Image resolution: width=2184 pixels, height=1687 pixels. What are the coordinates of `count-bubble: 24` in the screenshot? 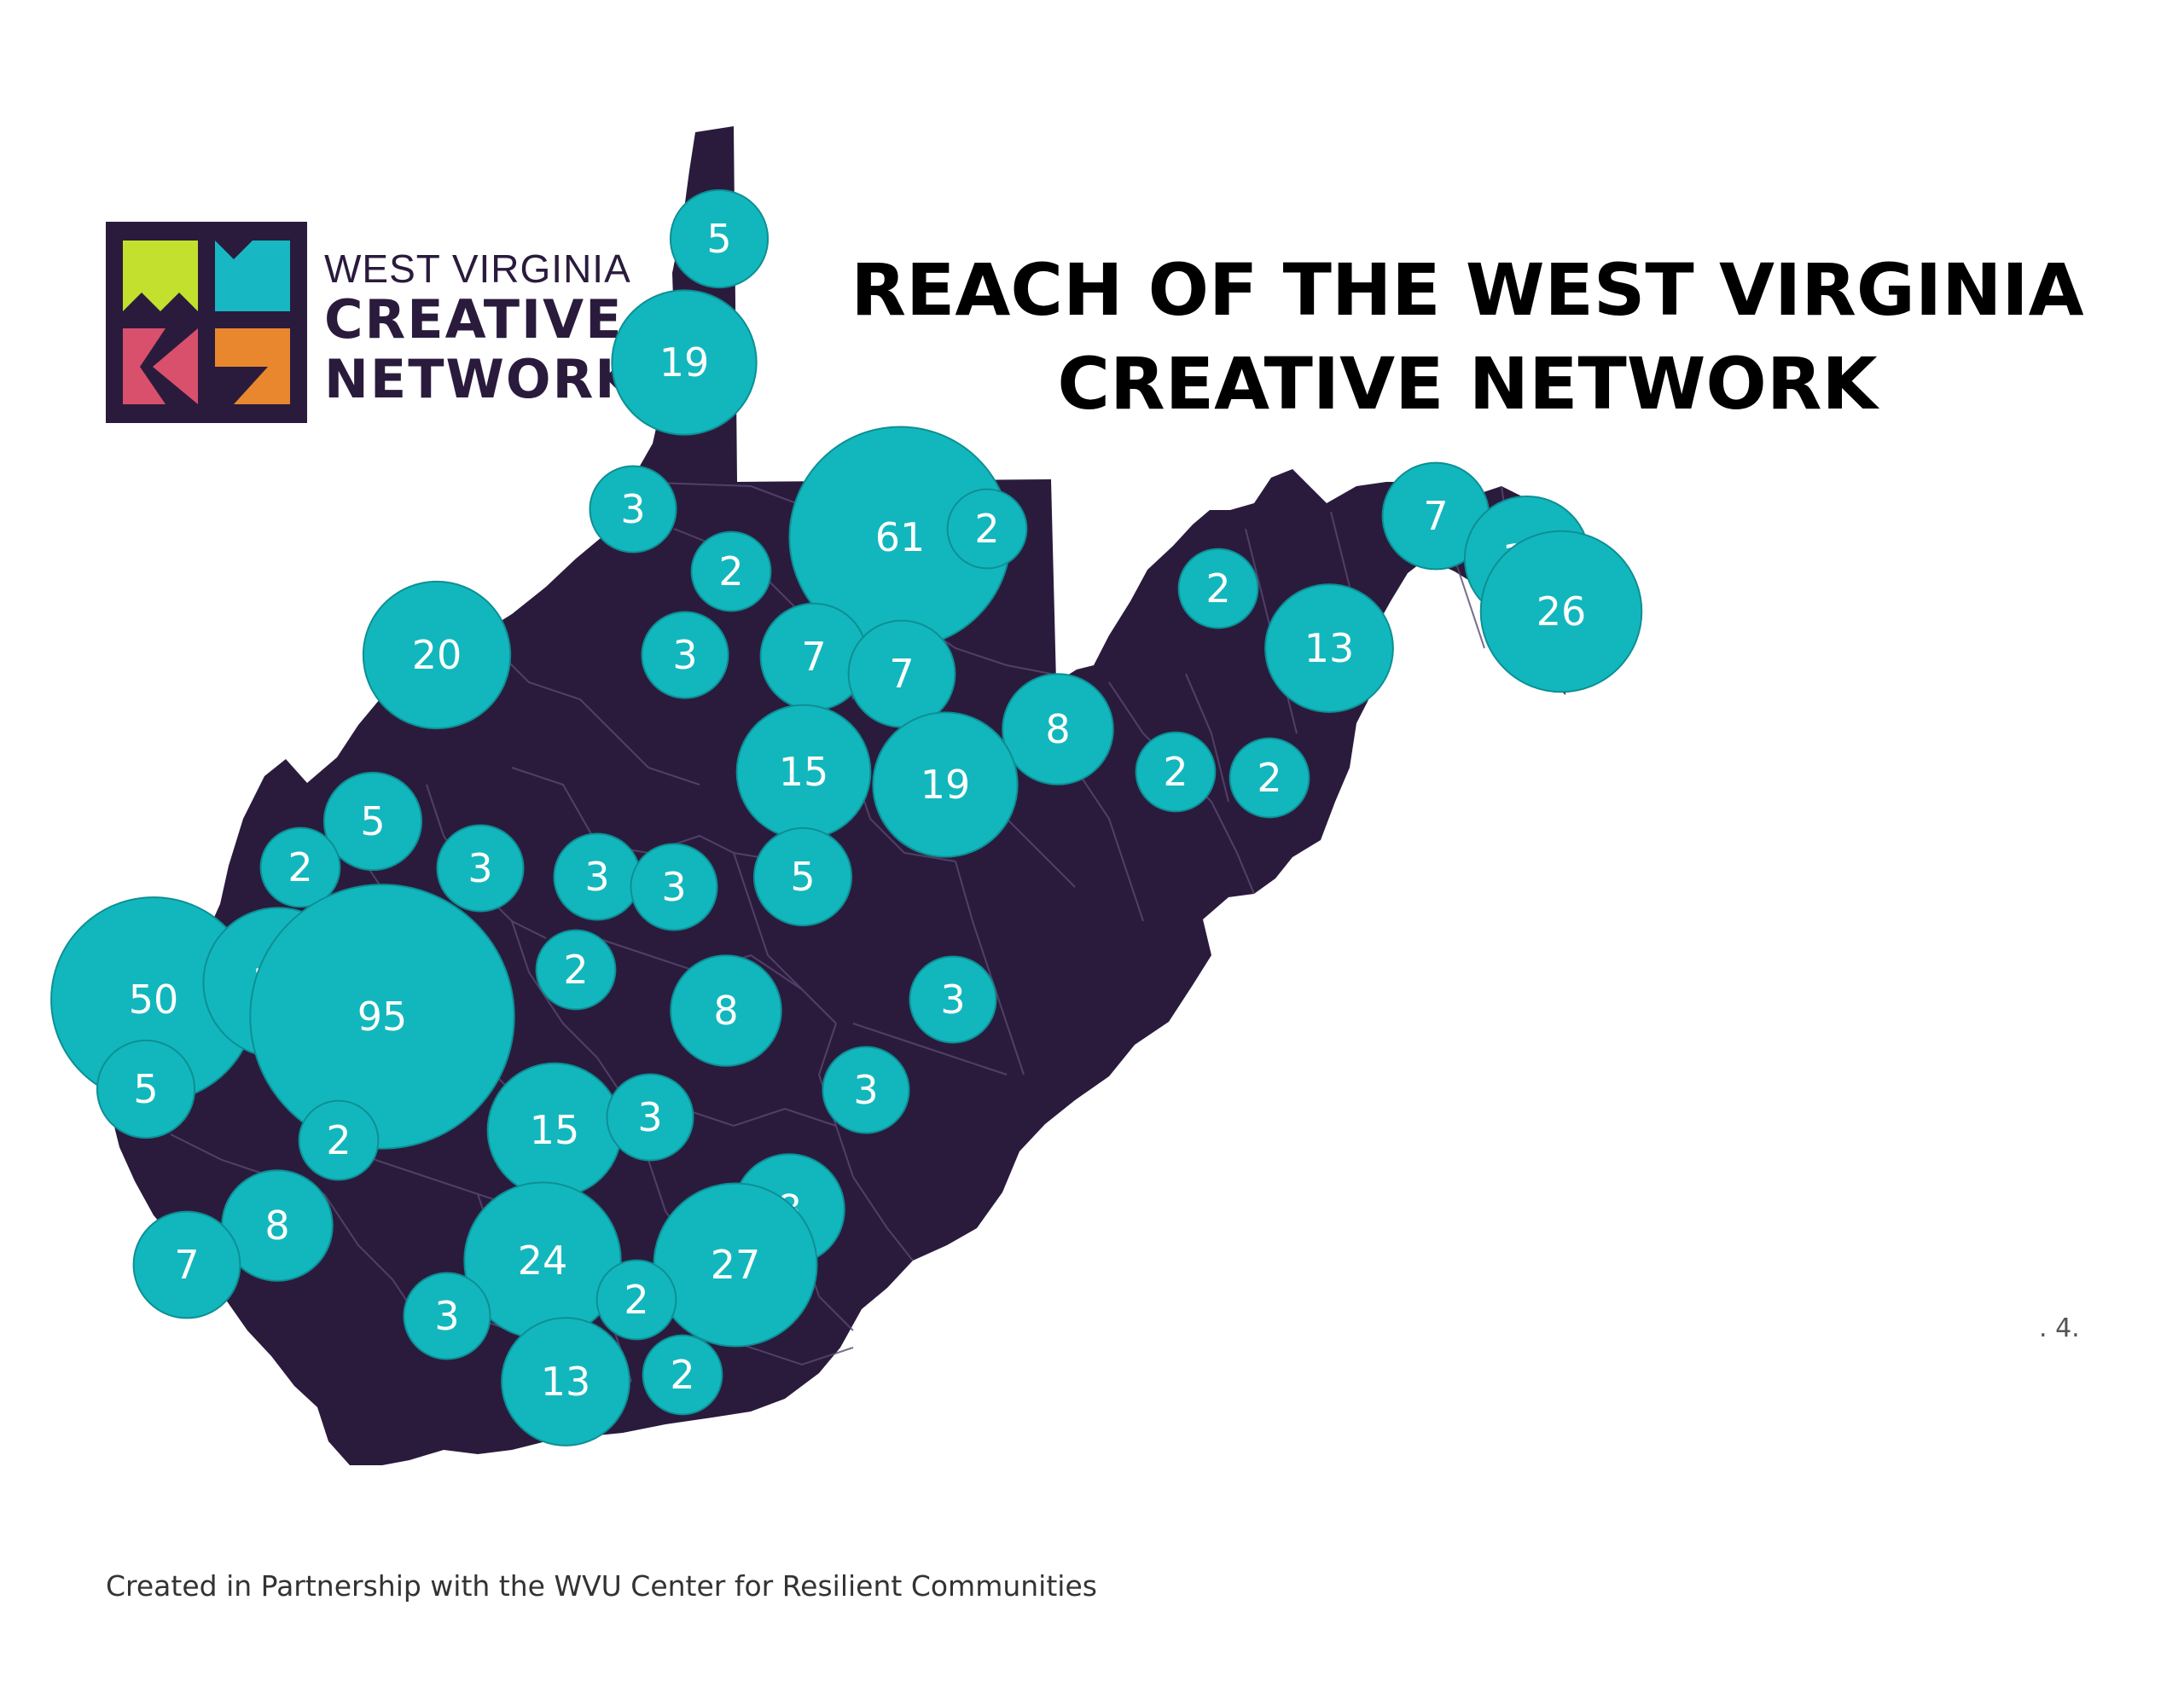 It's located at (542, 1261).